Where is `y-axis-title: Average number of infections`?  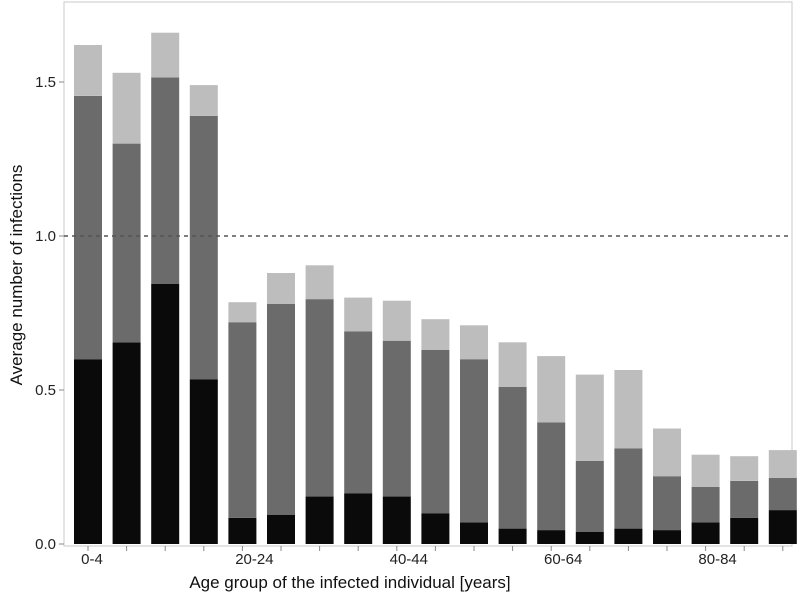
y-axis-title: Average number of infections is located at coordinates (16, 275).